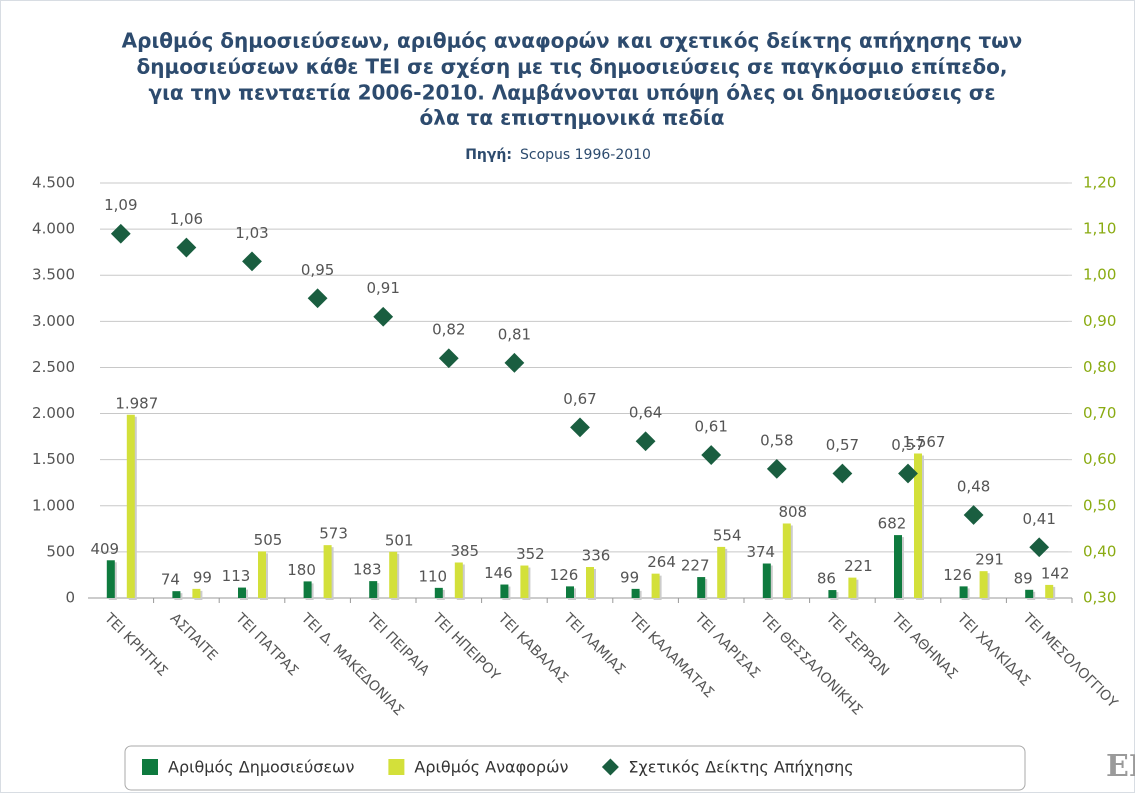 This screenshot has height=793, width=1135. I want to click on data-label: 0,58, so click(776, 440).